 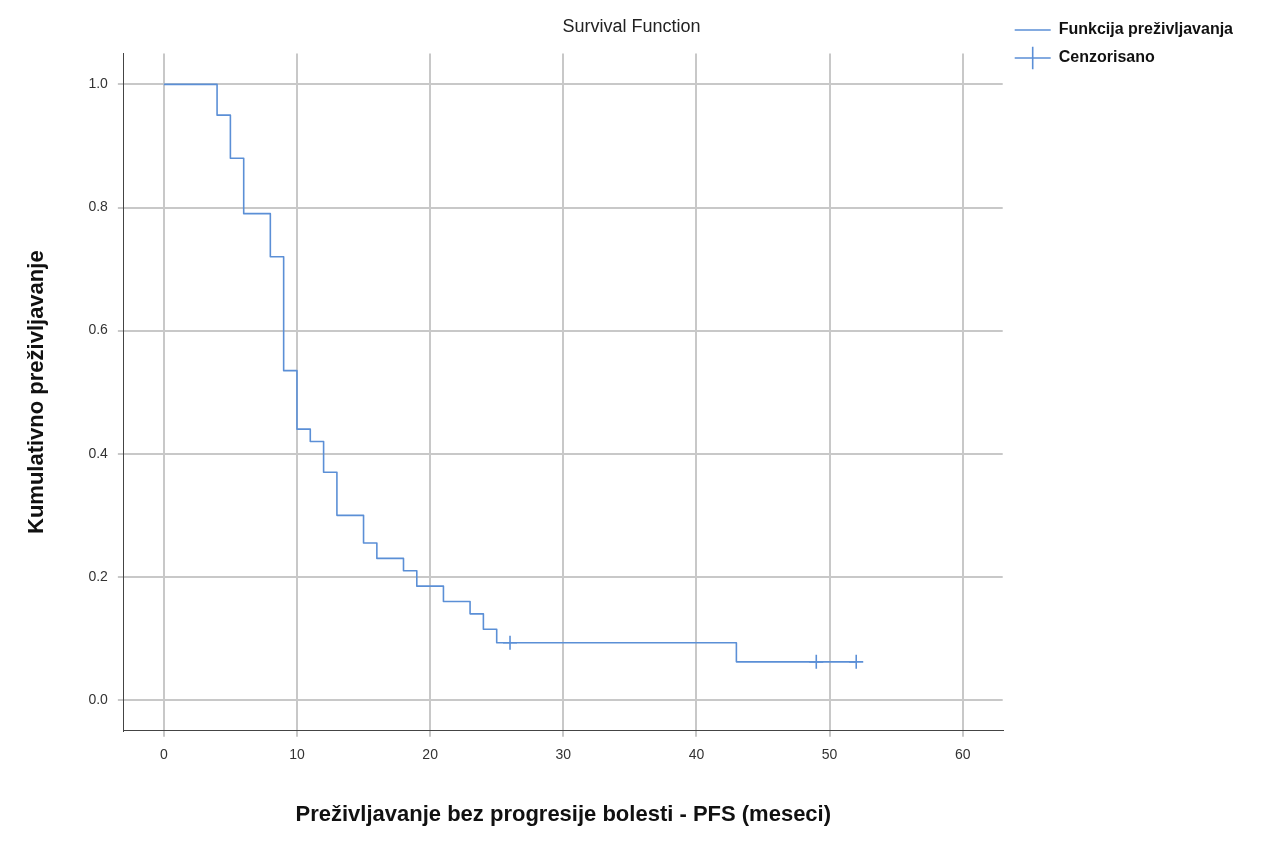 What do you see at coordinates (430, 754) in the screenshot?
I see `x-tick-label: 20` at bounding box center [430, 754].